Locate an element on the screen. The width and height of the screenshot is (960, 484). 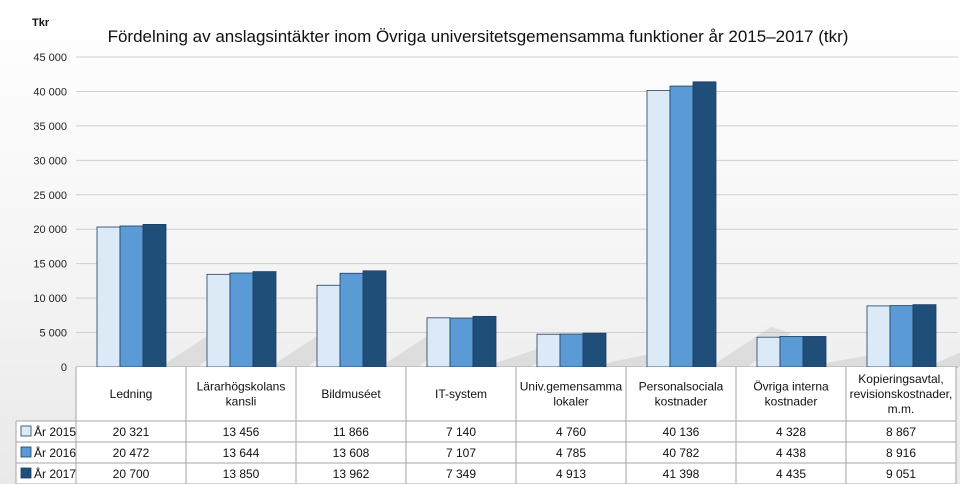
data-label: 9 051 is located at coordinates (901, 474).